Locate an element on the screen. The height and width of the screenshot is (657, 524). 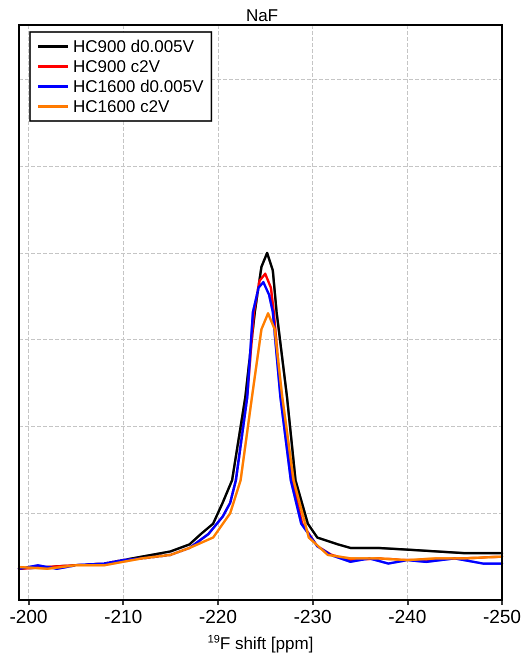
legend-label: HC1600 c2V is located at coordinates (121, 106).